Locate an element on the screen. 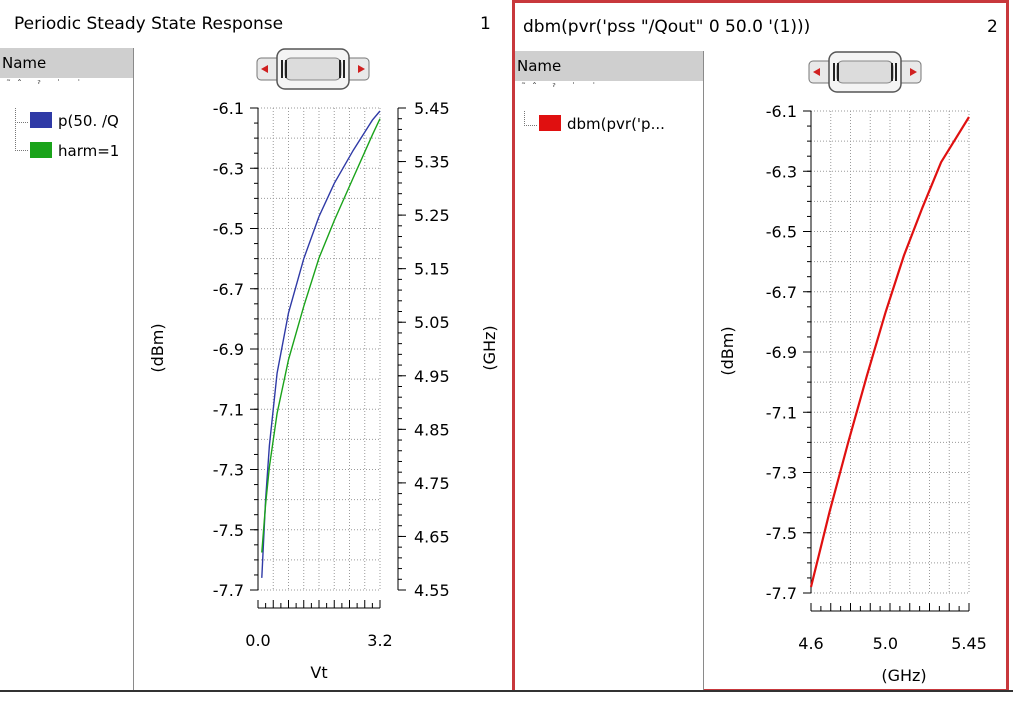 The height and width of the screenshot is (702, 1013). x-tick-label: 0.0 is located at coordinates (257, 640).